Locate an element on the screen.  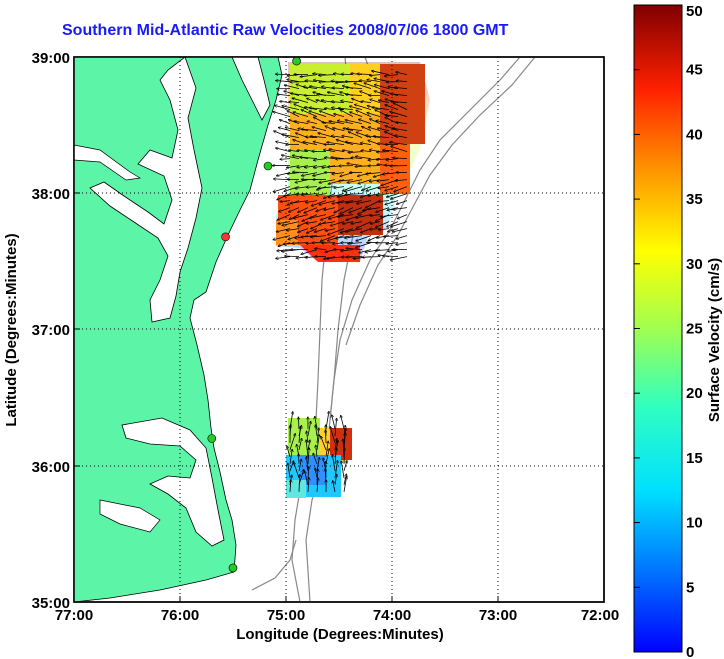
colorbar-tick-9: 5 is located at coordinates (690, 587).